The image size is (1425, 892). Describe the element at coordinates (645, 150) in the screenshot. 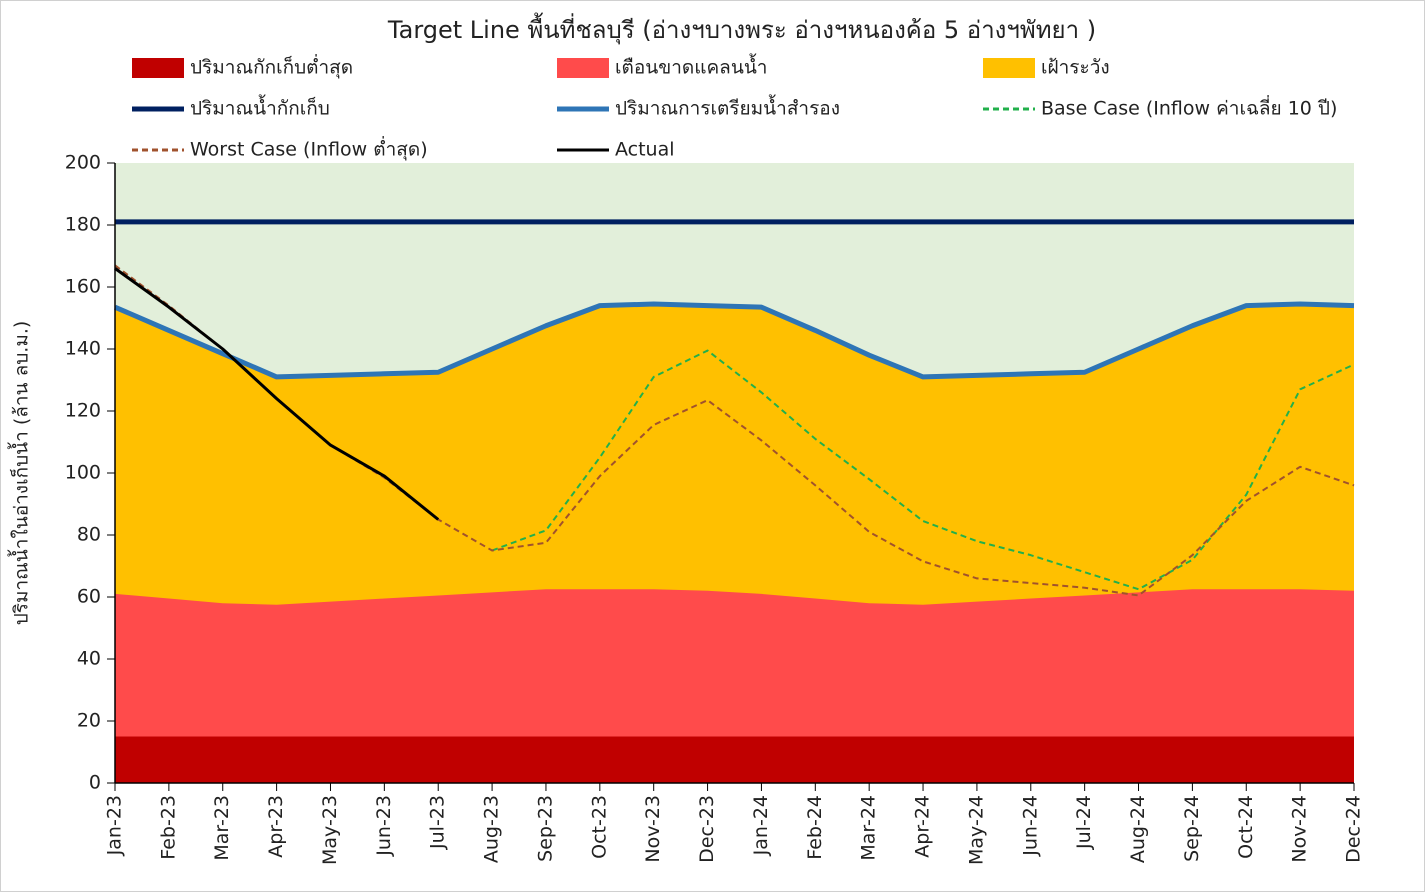

I see `legend-label: Actual` at that location.